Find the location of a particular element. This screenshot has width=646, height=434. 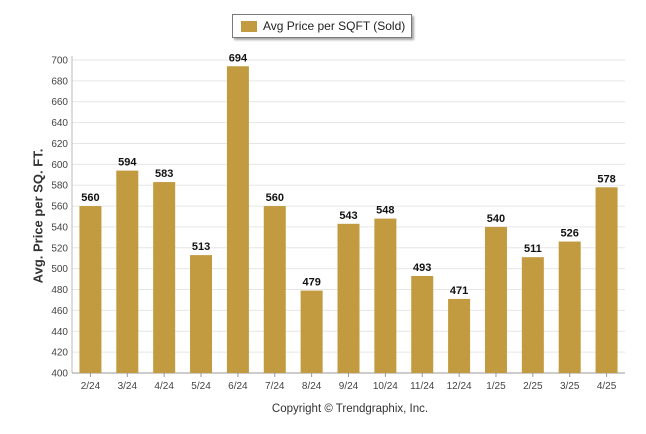

x-tick-label: 2/24 is located at coordinates (91, 386).